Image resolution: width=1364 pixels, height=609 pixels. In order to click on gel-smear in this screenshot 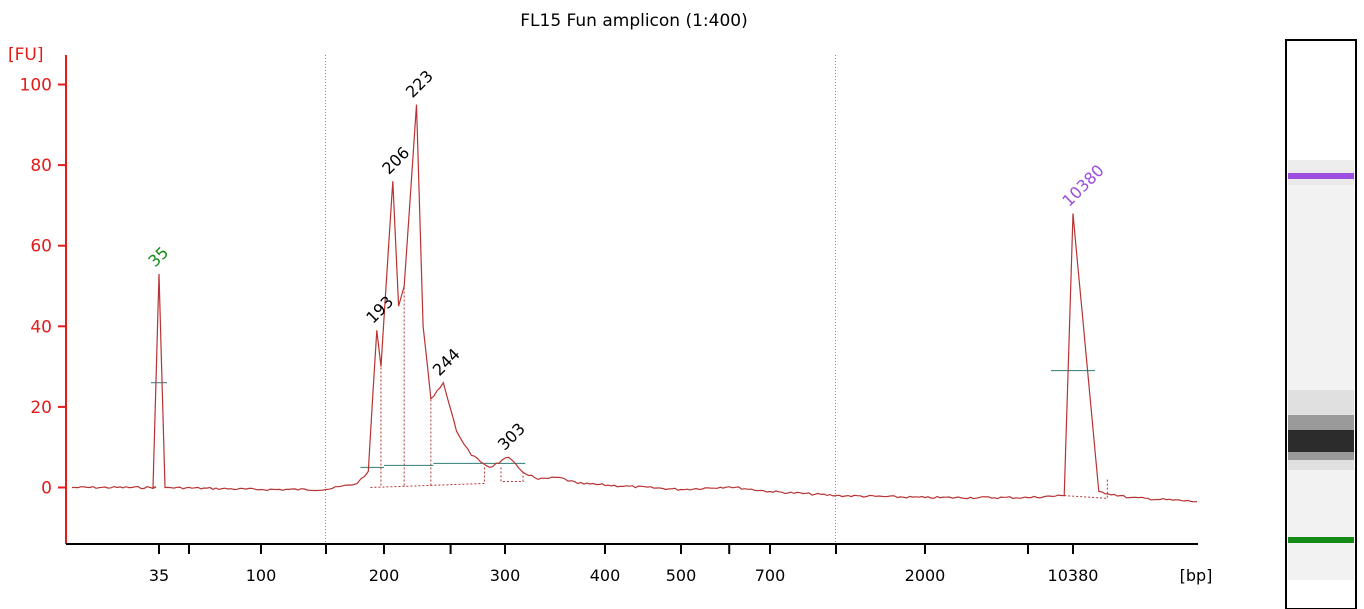, I will do `click(1321, 172)`.